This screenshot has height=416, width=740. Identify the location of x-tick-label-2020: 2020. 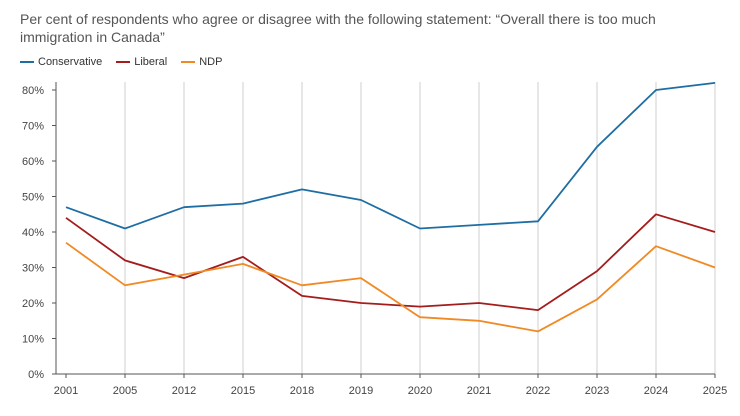
(420, 391).